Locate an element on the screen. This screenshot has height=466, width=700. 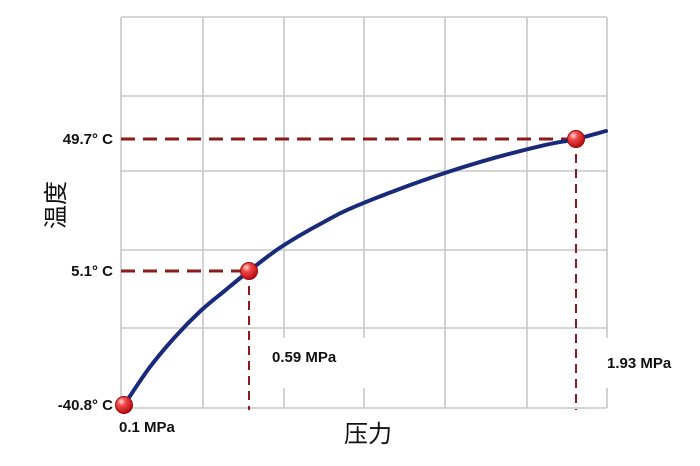
x-axis-title: 压力 is located at coordinates (368, 434).